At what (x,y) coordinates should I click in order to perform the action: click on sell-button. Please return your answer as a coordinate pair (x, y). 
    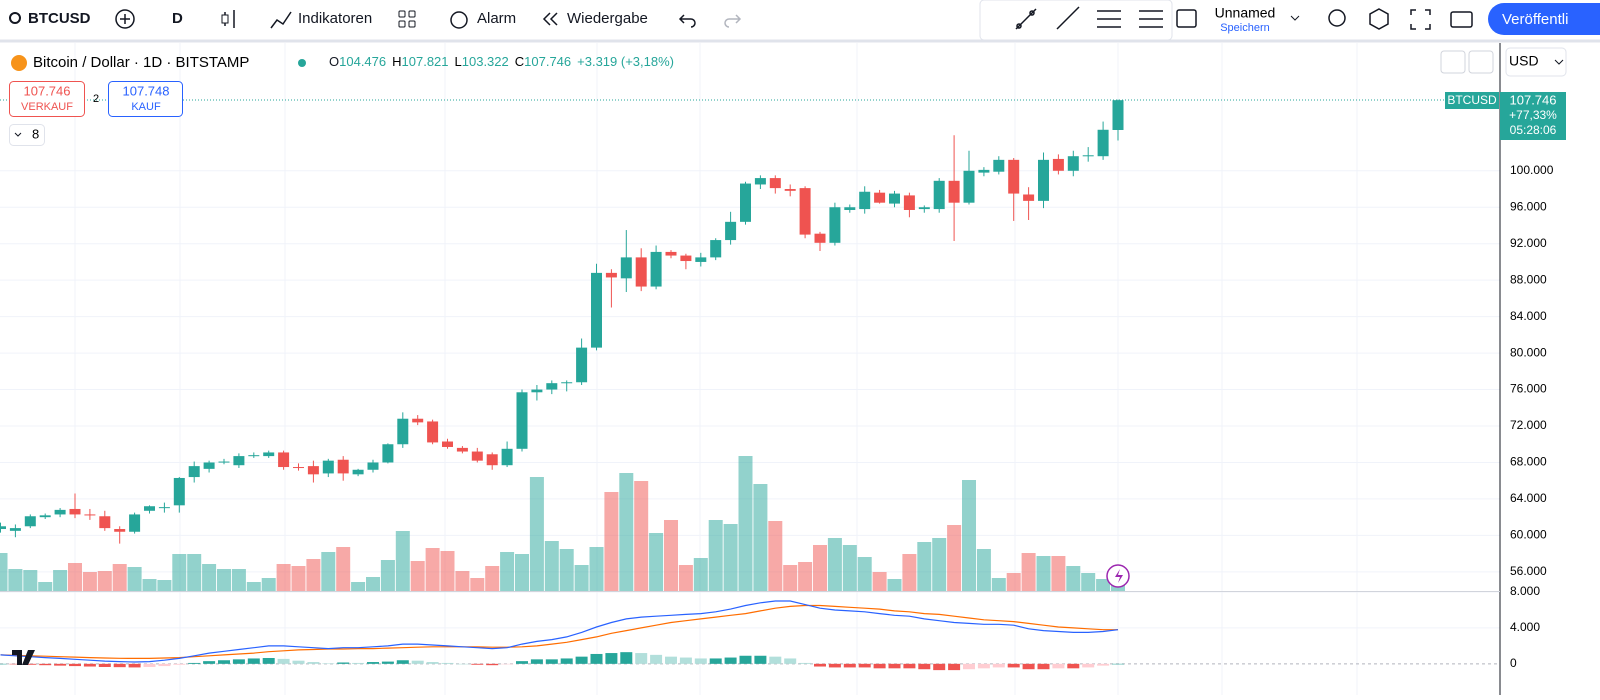
    Looking at the image, I should click on (47, 99).